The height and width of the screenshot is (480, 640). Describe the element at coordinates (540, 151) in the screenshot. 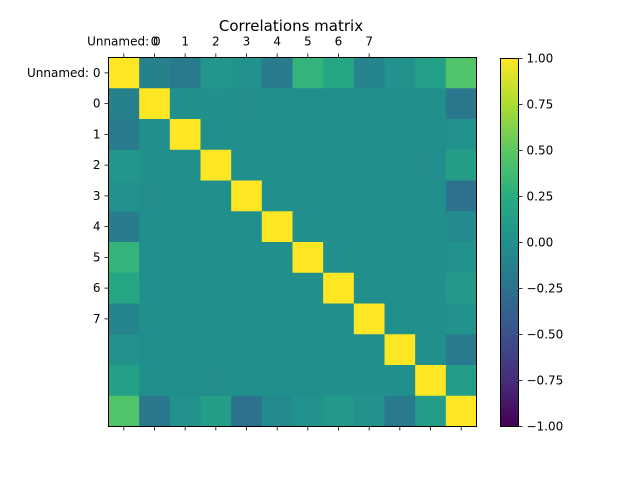

I see `colorbar-tick-label: 0.50` at that location.